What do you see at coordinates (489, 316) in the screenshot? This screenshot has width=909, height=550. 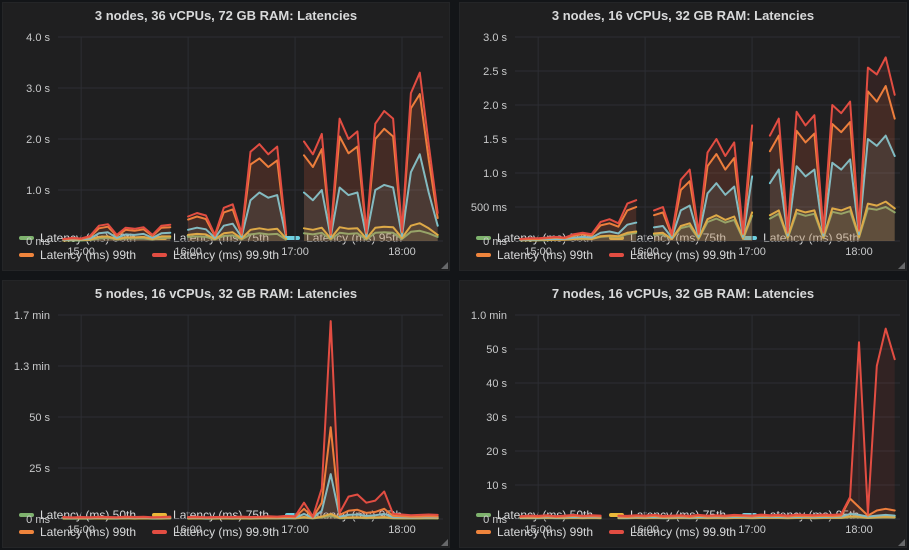 I see `y-tick-label: 1.0 min` at bounding box center [489, 316].